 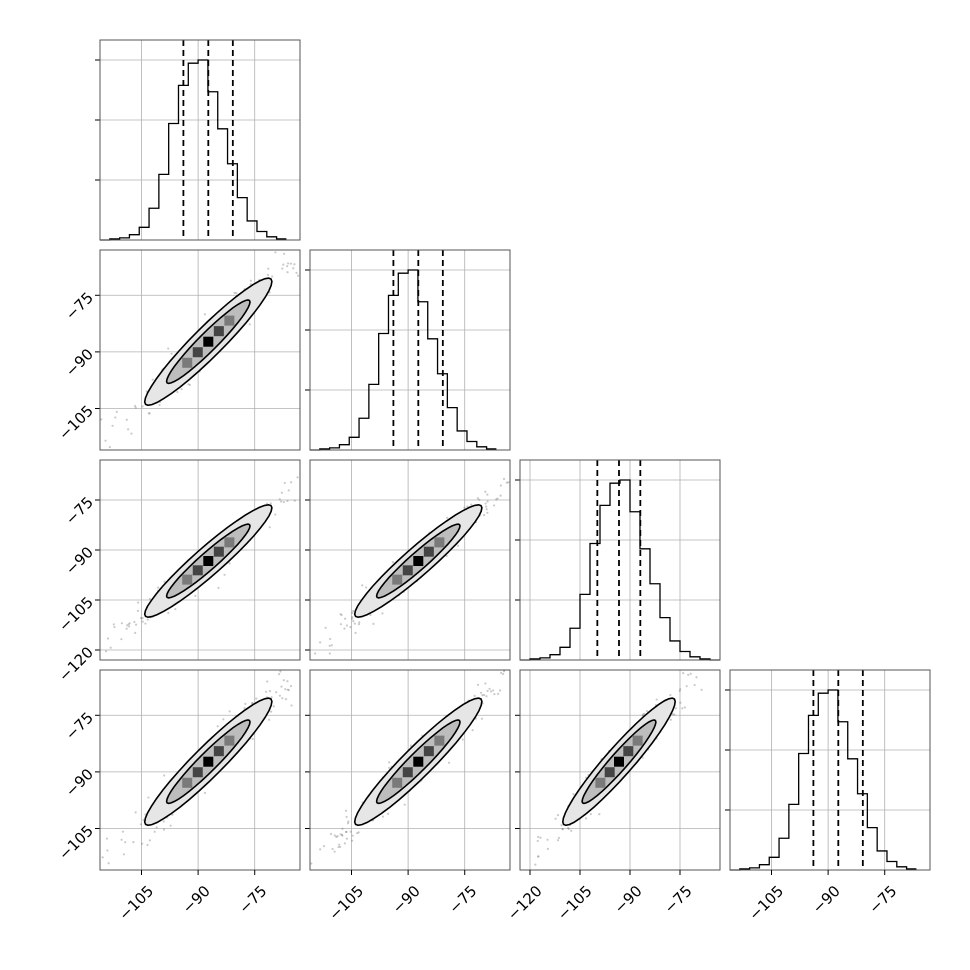 I want to click on joint-panel-2-0: −120 −105 −90 −75, so click(x=178, y=572).